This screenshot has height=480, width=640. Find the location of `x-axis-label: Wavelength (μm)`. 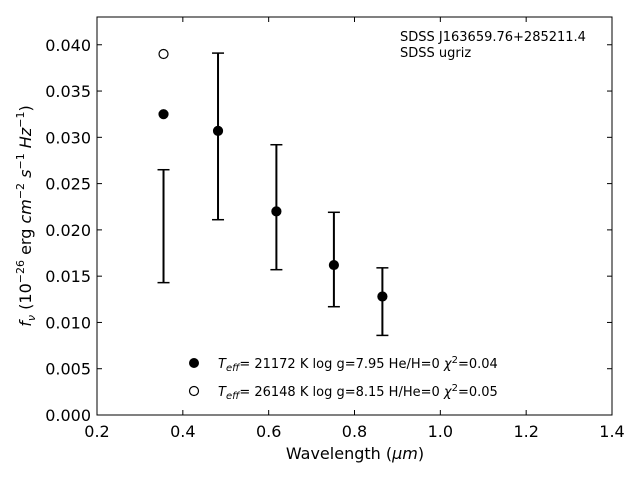

x-axis-label: Wavelength (μm) is located at coordinates (355, 453).